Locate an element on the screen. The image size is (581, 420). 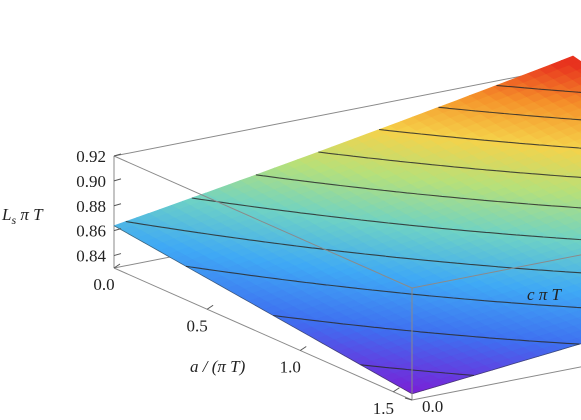
z-tick-label: 0.92 is located at coordinates (91, 156).